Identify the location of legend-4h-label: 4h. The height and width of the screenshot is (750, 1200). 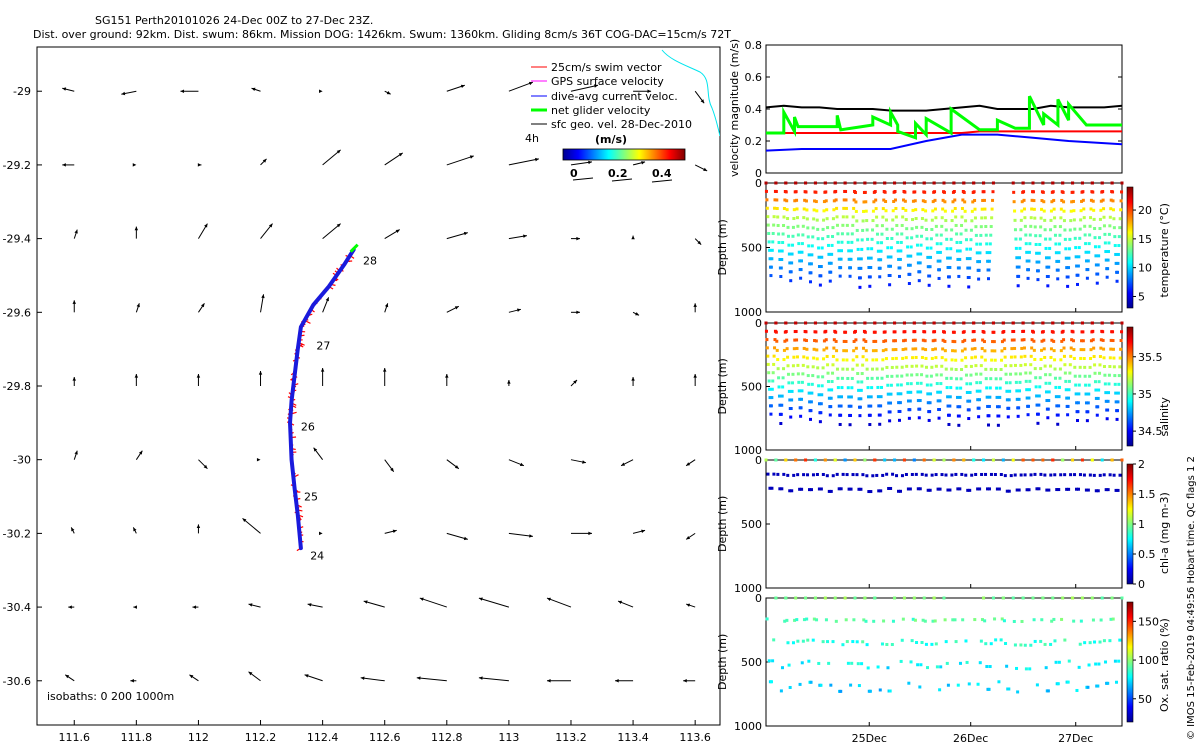
(532, 138).